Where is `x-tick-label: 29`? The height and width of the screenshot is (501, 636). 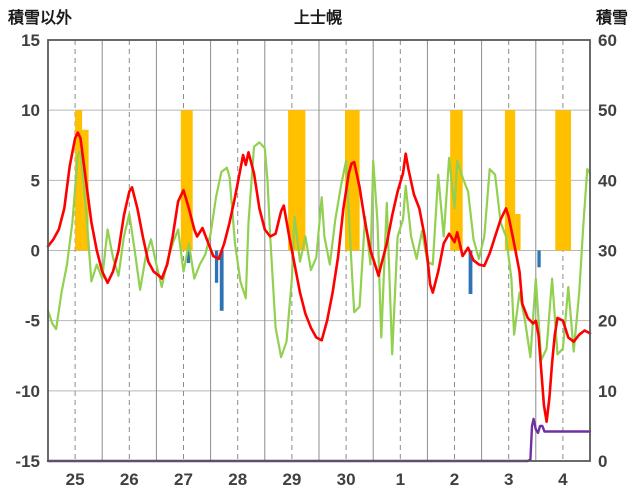
x-tick-label: 29 is located at coordinates (291, 479).